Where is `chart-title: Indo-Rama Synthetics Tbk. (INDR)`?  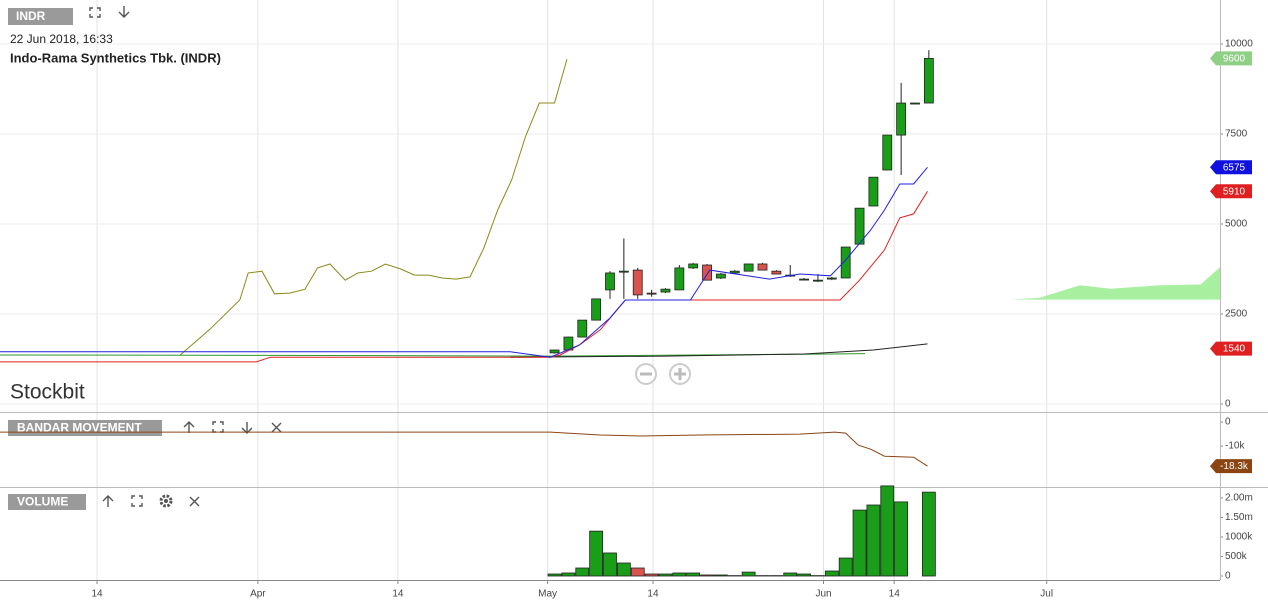
chart-title: Indo-Rama Synthetics Tbk. (INDR) is located at coordinates (115, 57).